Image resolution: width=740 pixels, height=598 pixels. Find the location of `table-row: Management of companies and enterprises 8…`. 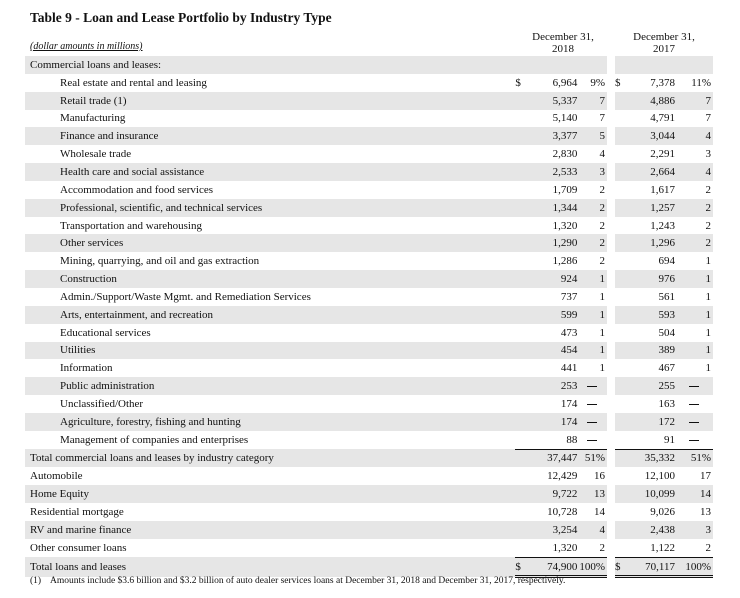

table-row: Management of companies and enterprises 8… is located at coordinates (369, 440).